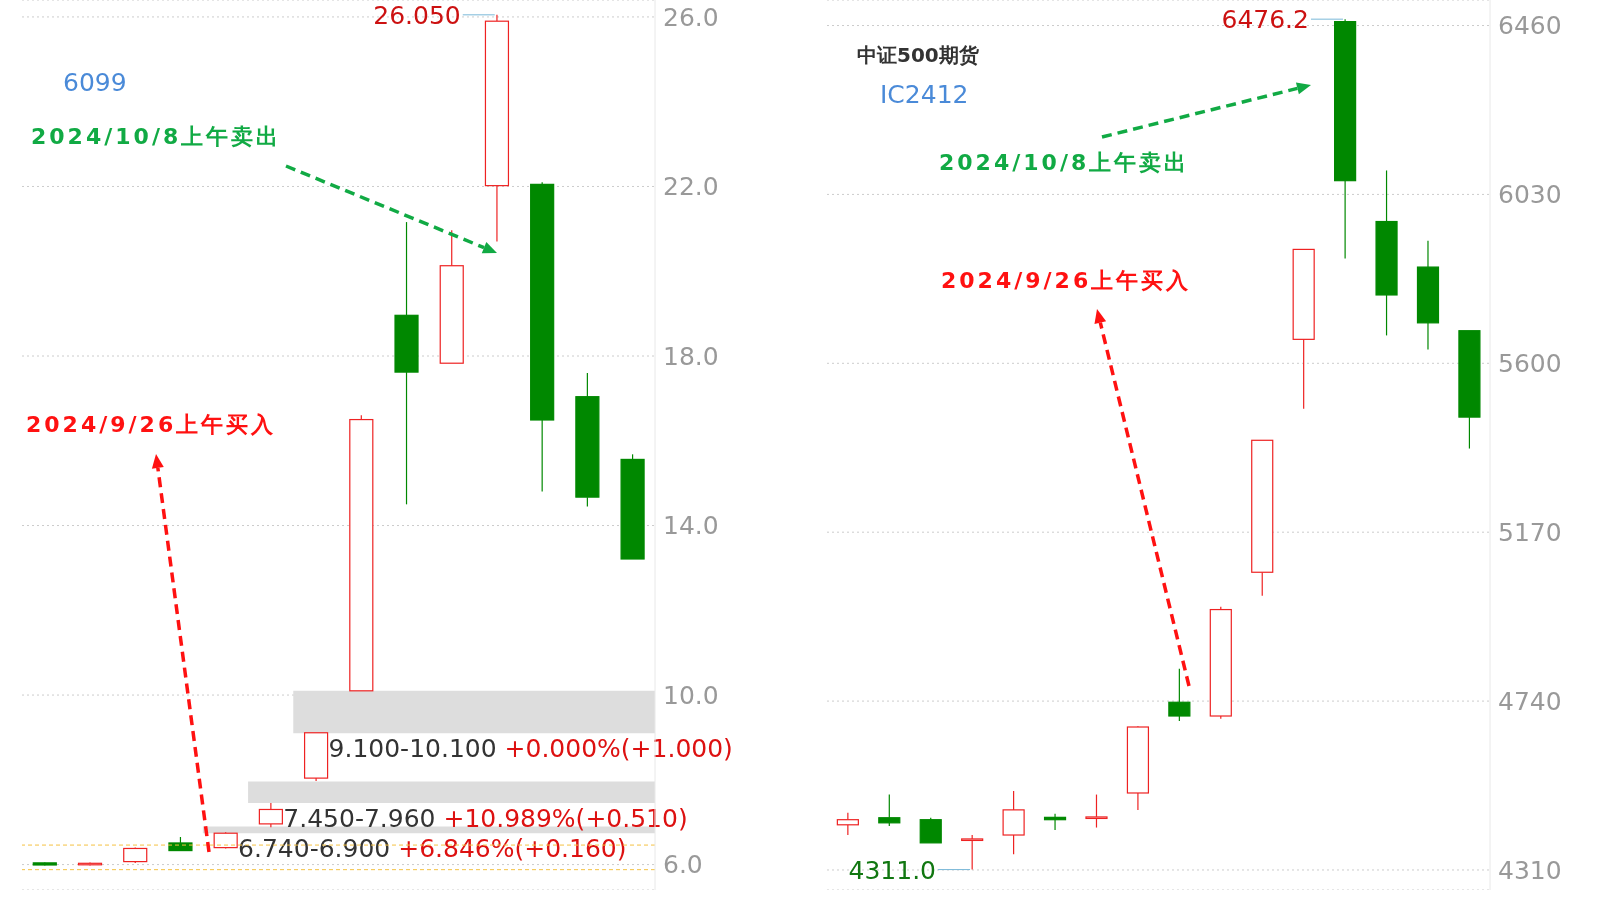 The width and height of the screenshot is (1600, 900). What do you see at coordinates (683, 865) in the screenshot?
I see `y-tick-label: 6.0` at bounding box center [683, 865].